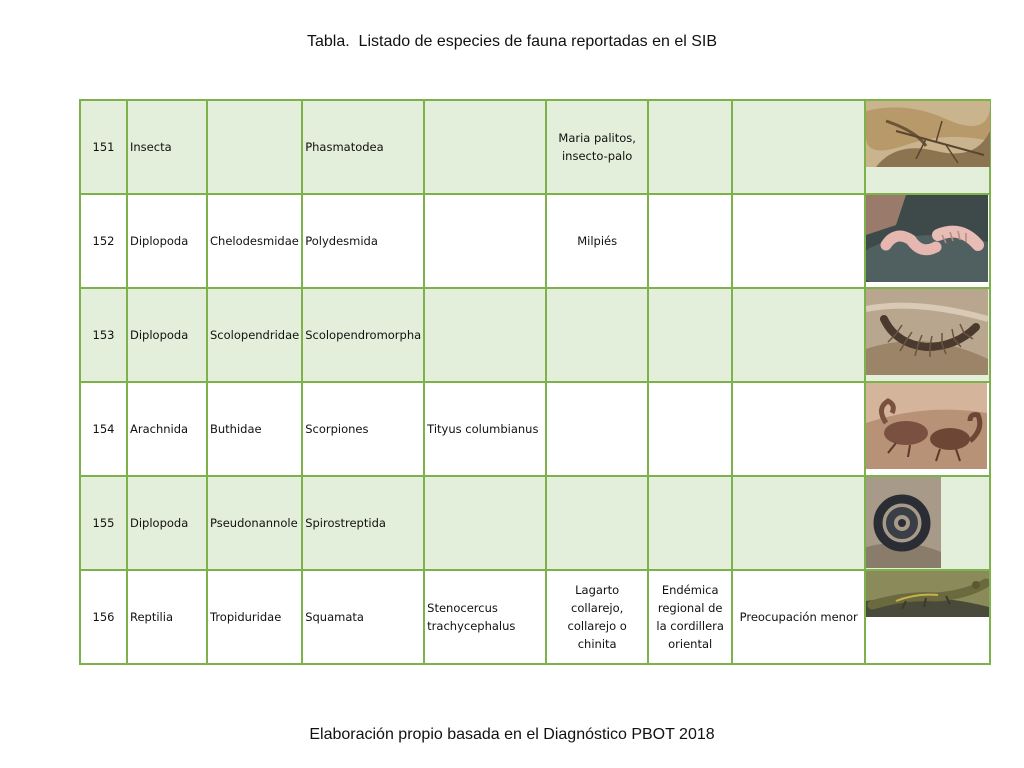 This screenshot has width=1024, height=768. Describe the element at coordinates (363, 241) in the screenshot. I see `cell-order: Polydesmida` at that location.